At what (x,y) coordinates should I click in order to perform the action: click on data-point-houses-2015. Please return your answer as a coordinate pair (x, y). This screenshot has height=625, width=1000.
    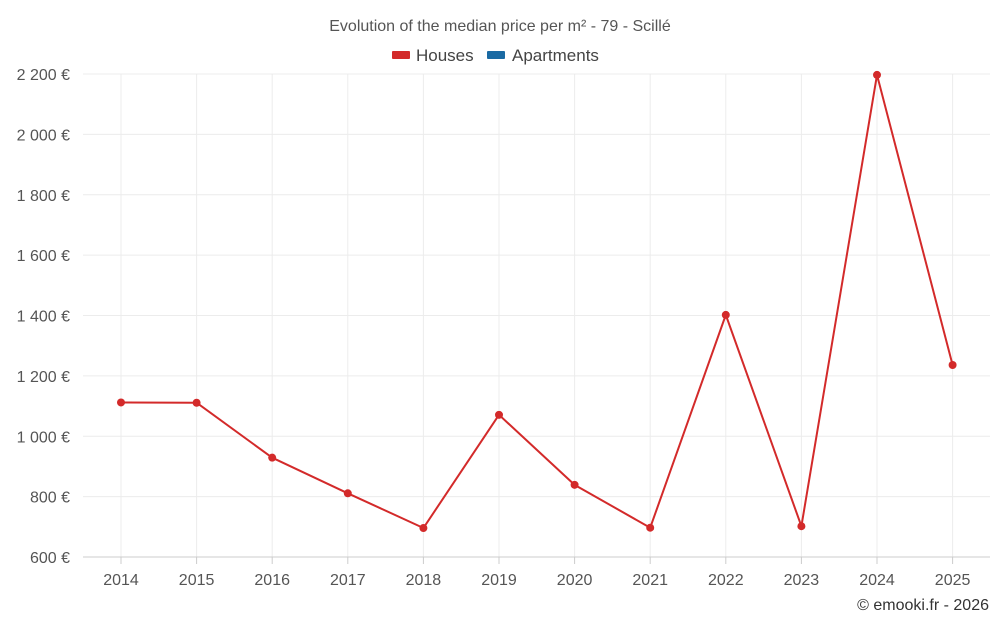
    Looking at the image, I should click on (196, 402).